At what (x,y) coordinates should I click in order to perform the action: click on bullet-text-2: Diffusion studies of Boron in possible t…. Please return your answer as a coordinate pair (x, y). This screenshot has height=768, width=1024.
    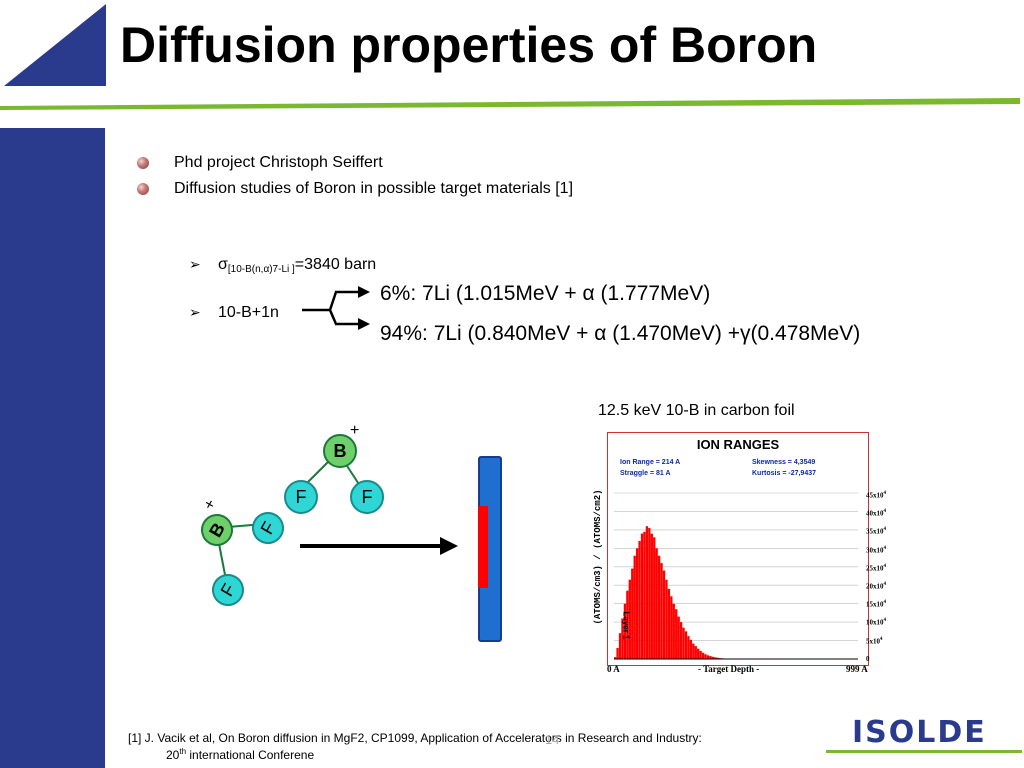
    Looking at the image, I should click on (374, 188).